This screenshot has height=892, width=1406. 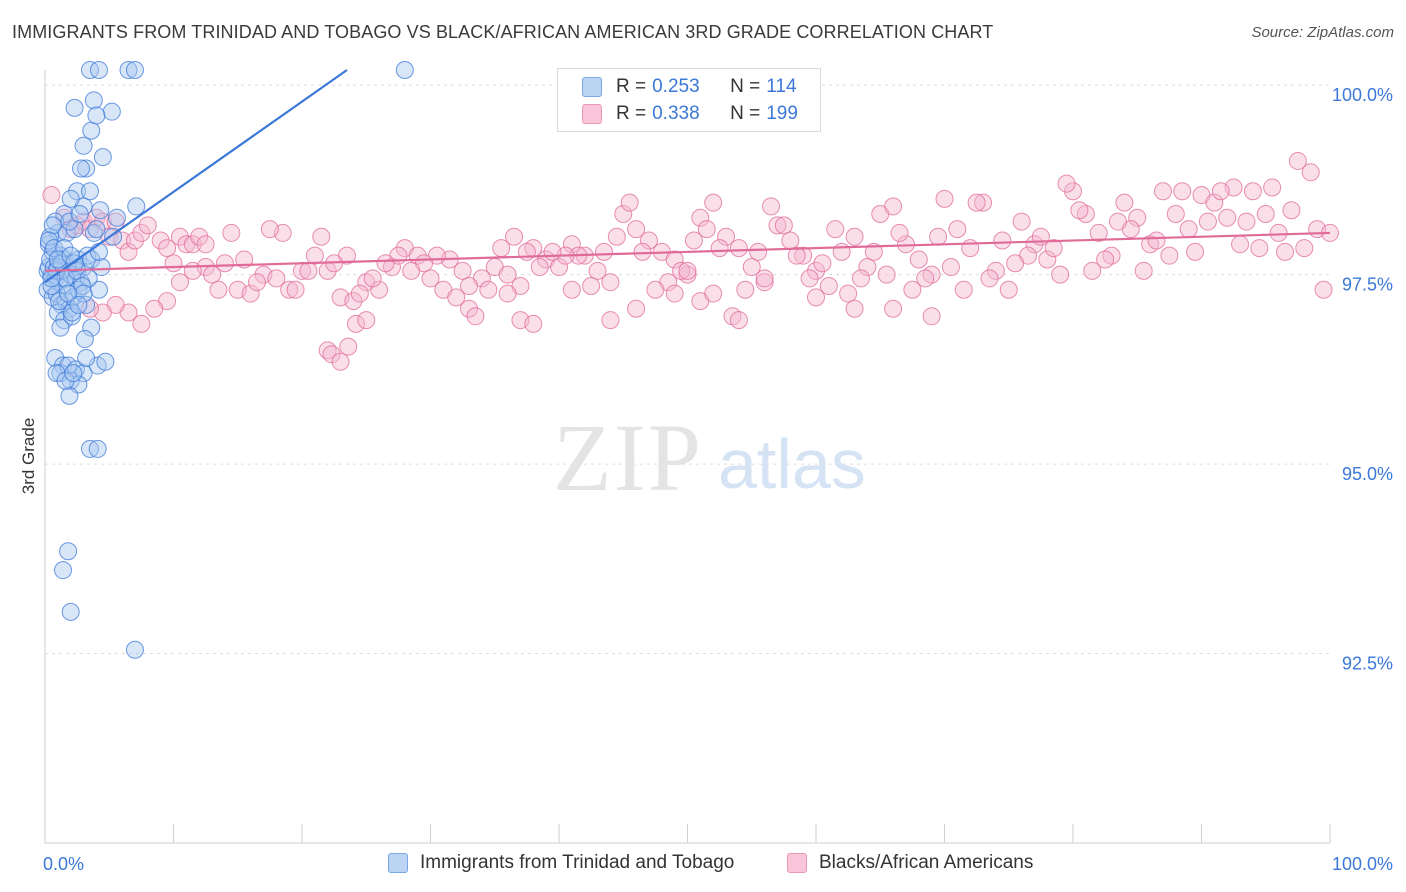 What do you see at coordinates (1362, 95) in the screenshot?
I see `y-tick-label: 100.0%` at bounding box center [1362, 95].